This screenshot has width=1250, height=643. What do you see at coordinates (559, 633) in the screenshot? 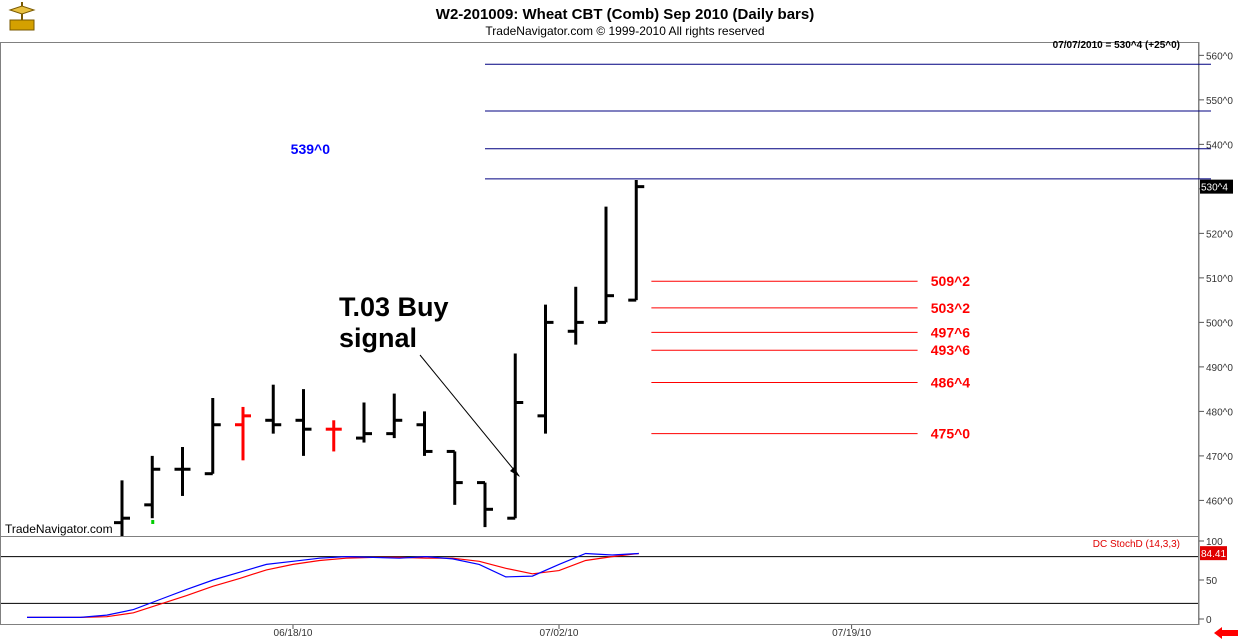
I see `date-label-1: 07/02/10` at bounding box center [559, 633].